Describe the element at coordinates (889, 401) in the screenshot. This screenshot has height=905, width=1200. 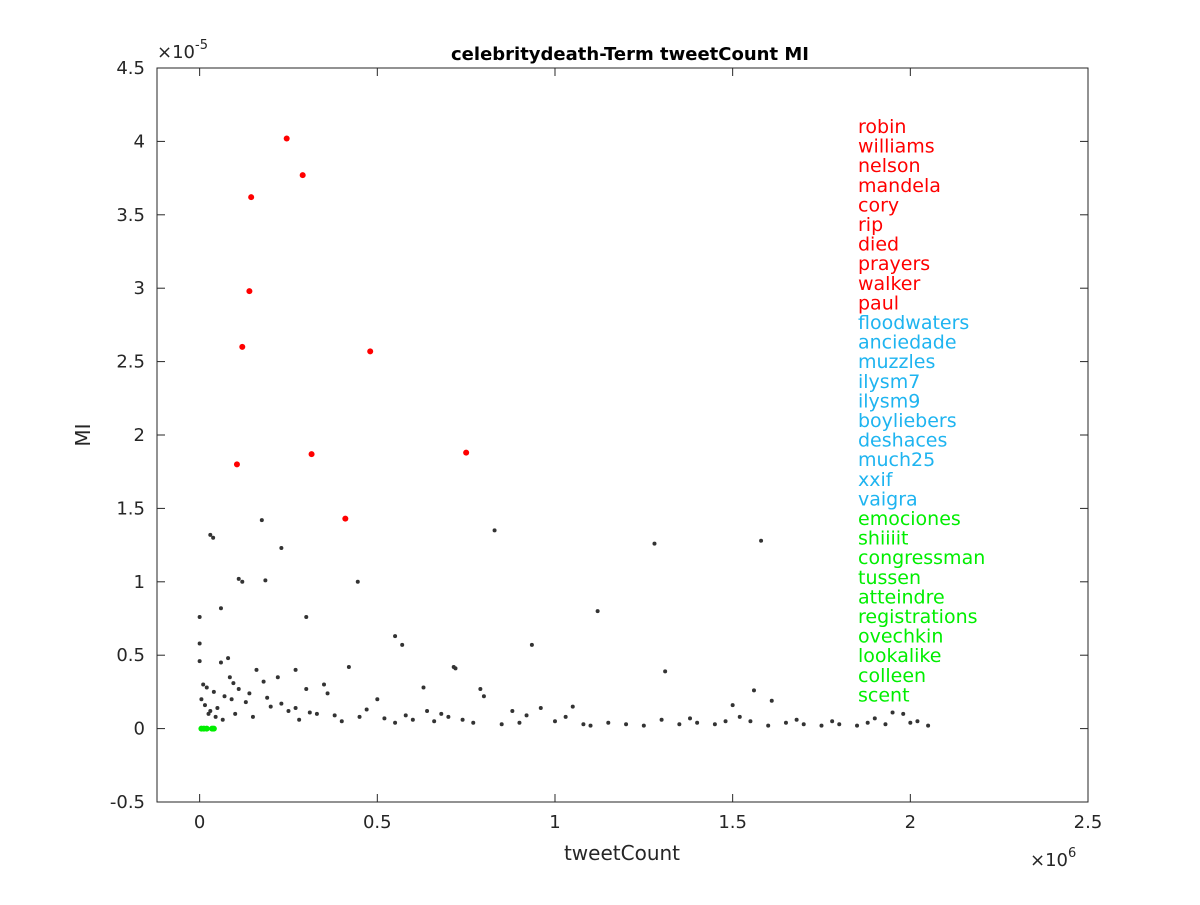
I see `term-label: ilysm9` at that location.